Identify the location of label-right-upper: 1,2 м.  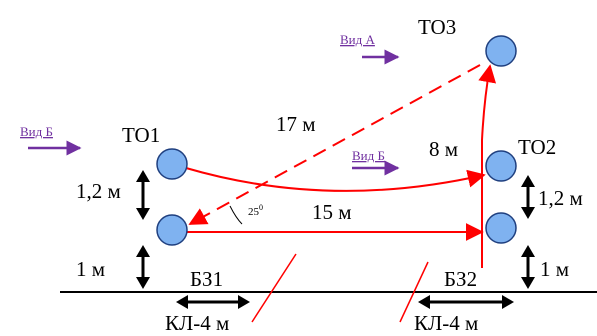
(560, 198).